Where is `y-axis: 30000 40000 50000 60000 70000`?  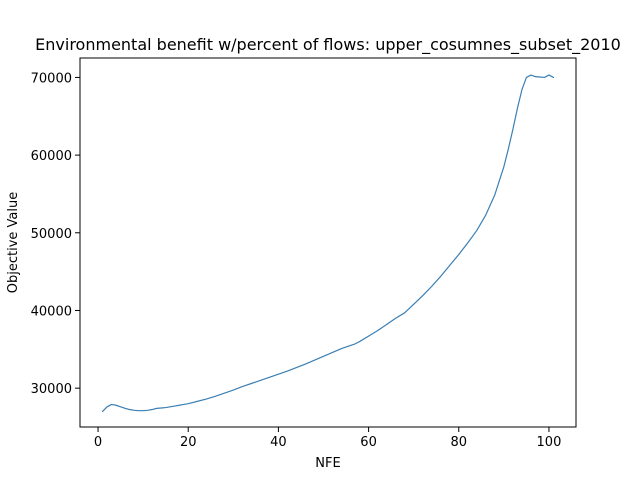 y-axis: 30000 40000 50000 60000 70000 is located at coordinates (55, 234).